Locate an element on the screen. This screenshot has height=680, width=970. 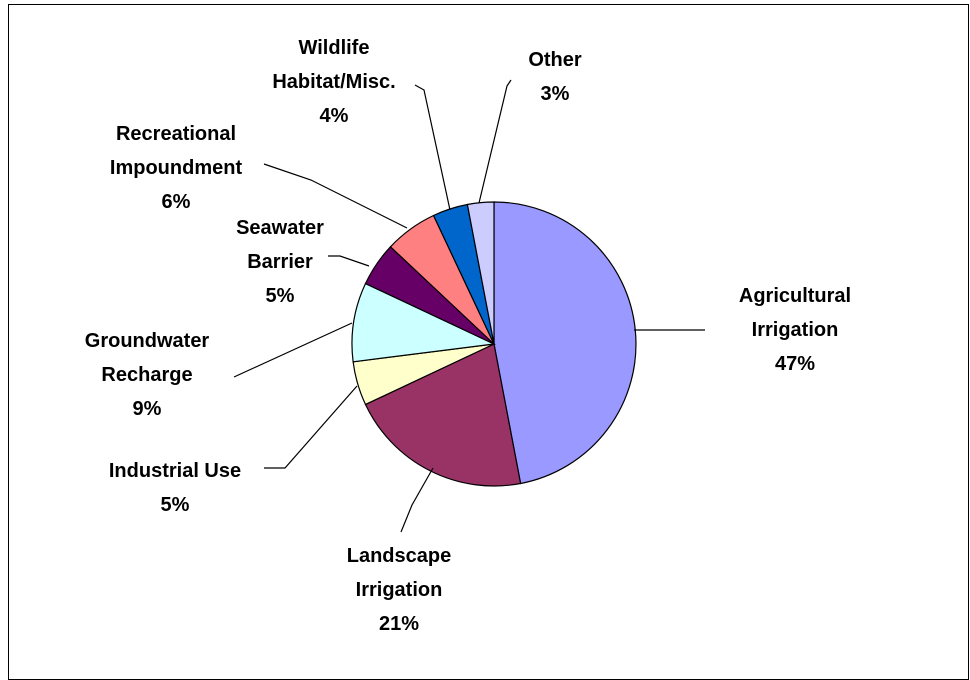
pie-slice-groundwater-recharge is located at coordinates (424, 322).